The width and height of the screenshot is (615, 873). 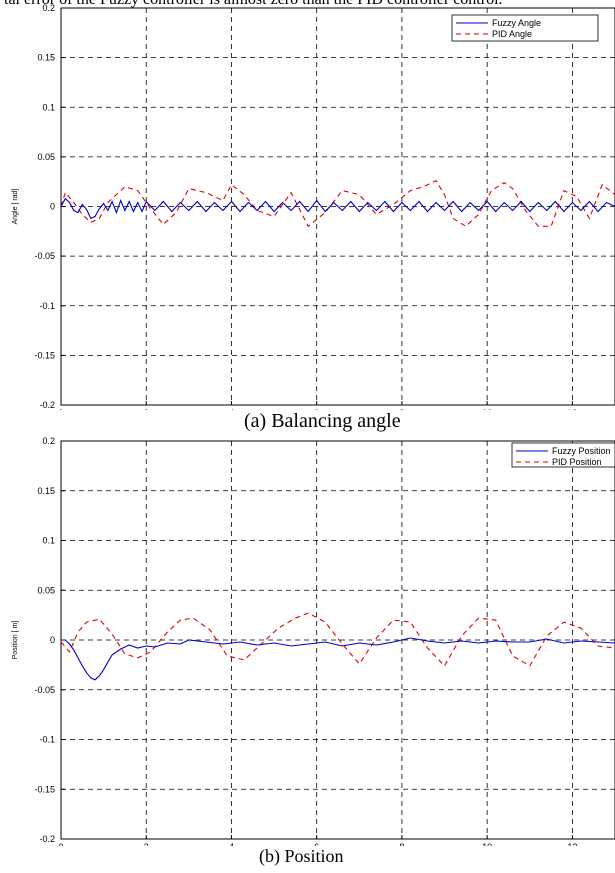 What do you see at coordinates (46, 590) in the screenshot?
I see `chartb-y-tick-label: 0.05` at bounding box center [46, 590].